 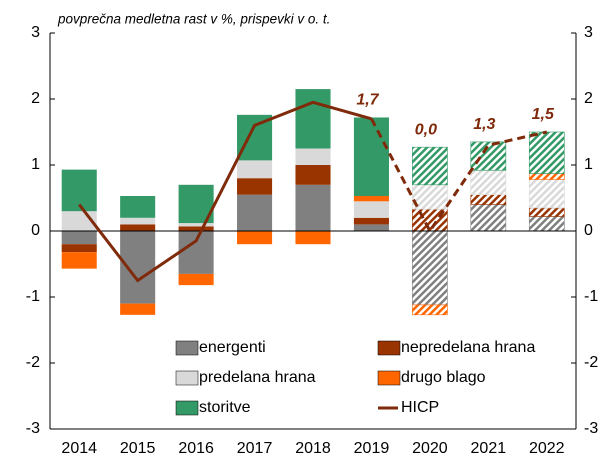 I want to click on y-tick-label: -2, so click(x=33, y=362).